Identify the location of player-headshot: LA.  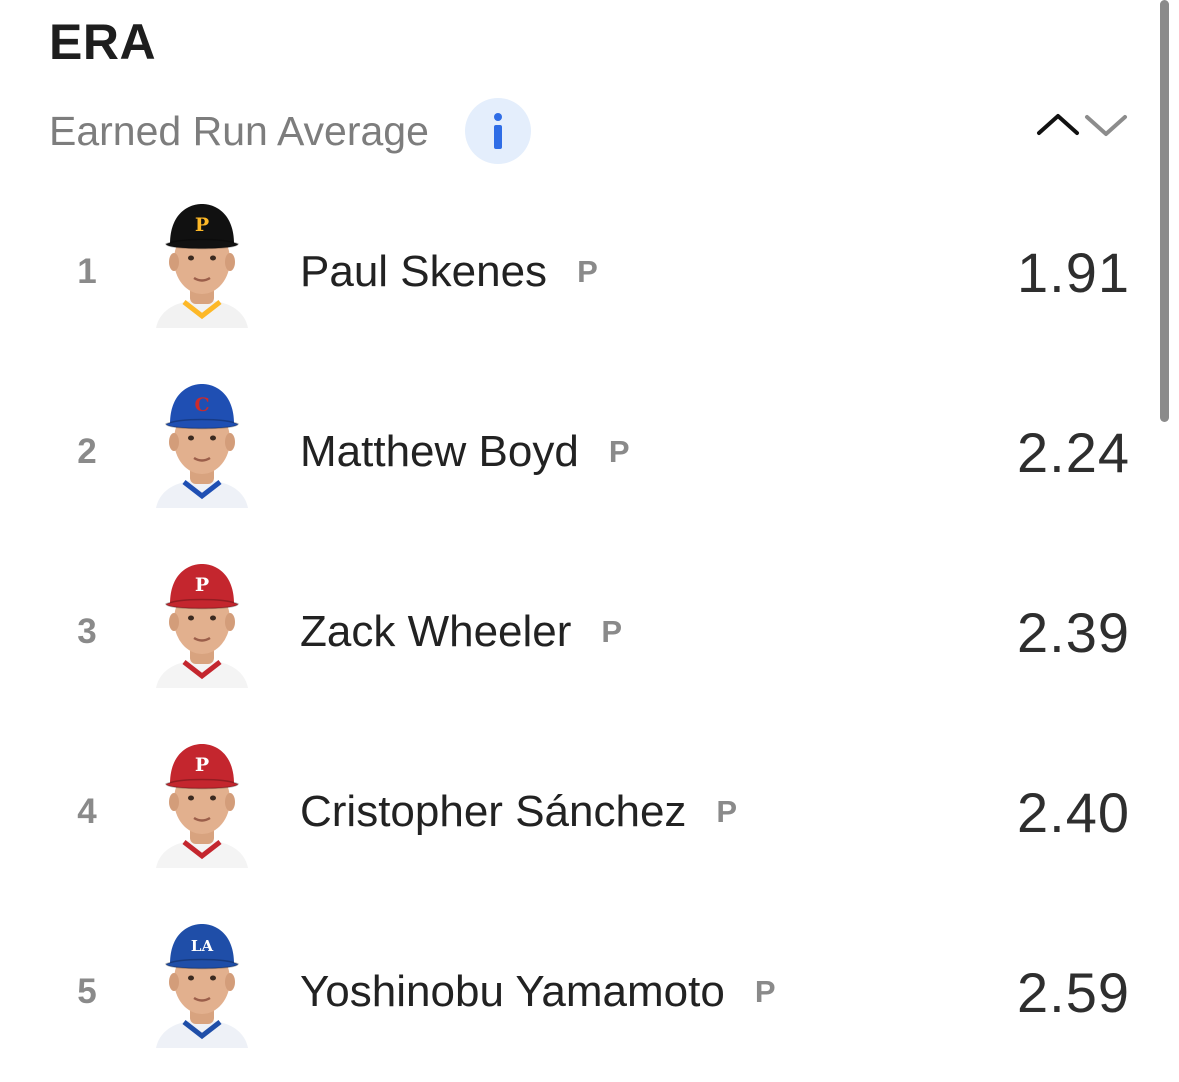
(202, 984).